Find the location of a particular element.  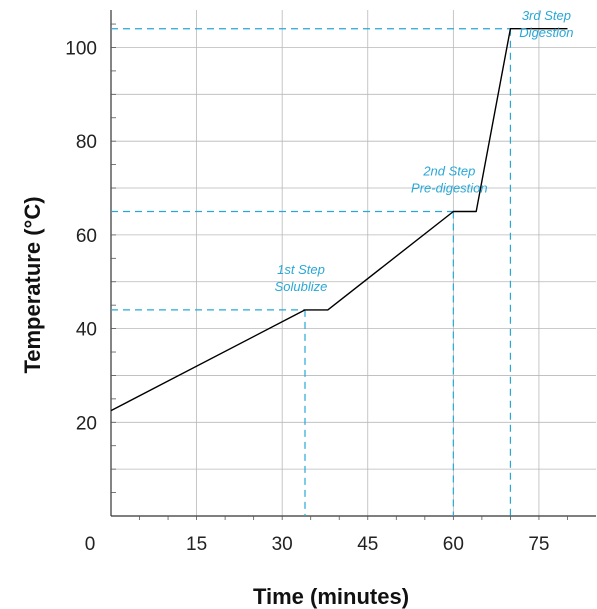

annotation-label-line1: 3rd Step is located at coordinates (546, 15).